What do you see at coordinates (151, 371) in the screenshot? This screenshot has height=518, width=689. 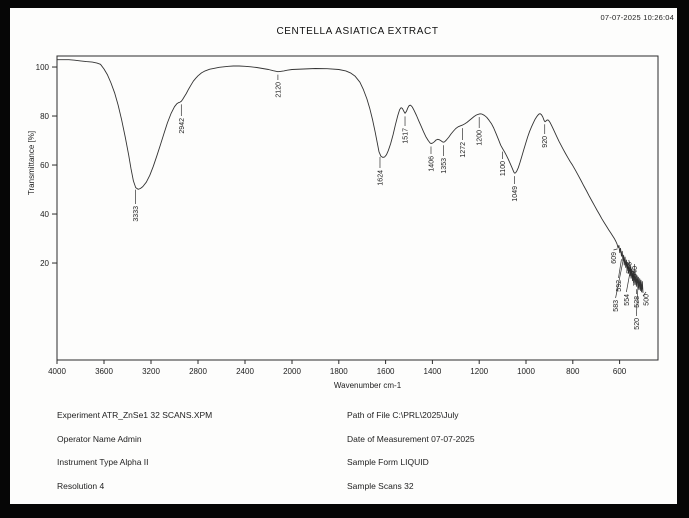 I see `x-axis-tick-label: 3200` at bounding box center [151, 371].